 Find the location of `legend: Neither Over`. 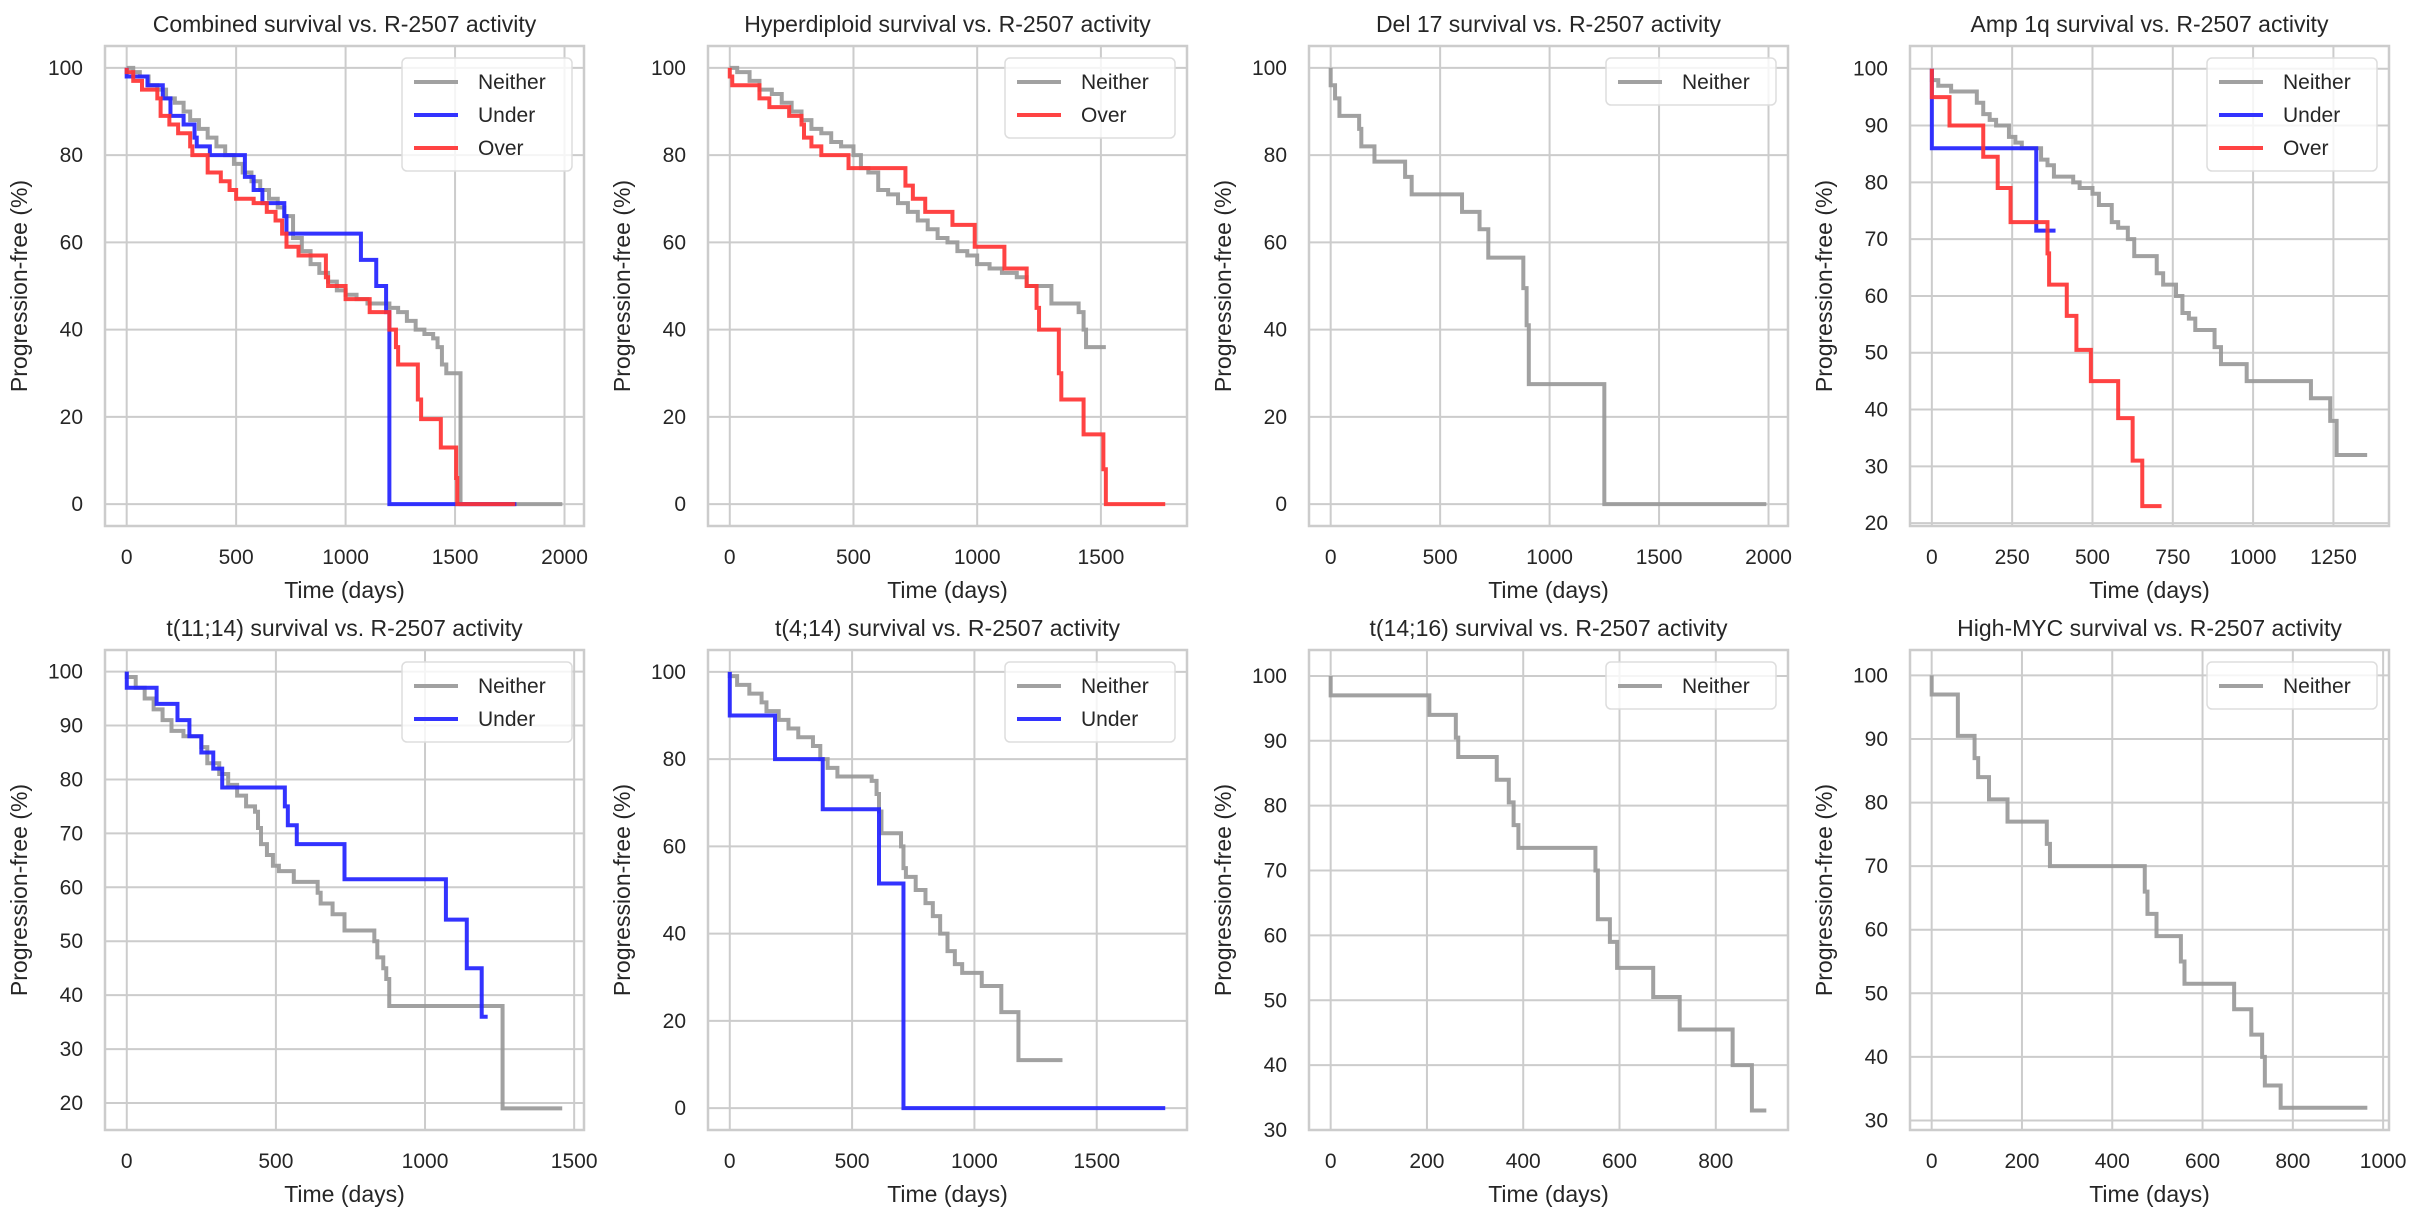

legend: Neither Over is located at coordinates (1090, 98).